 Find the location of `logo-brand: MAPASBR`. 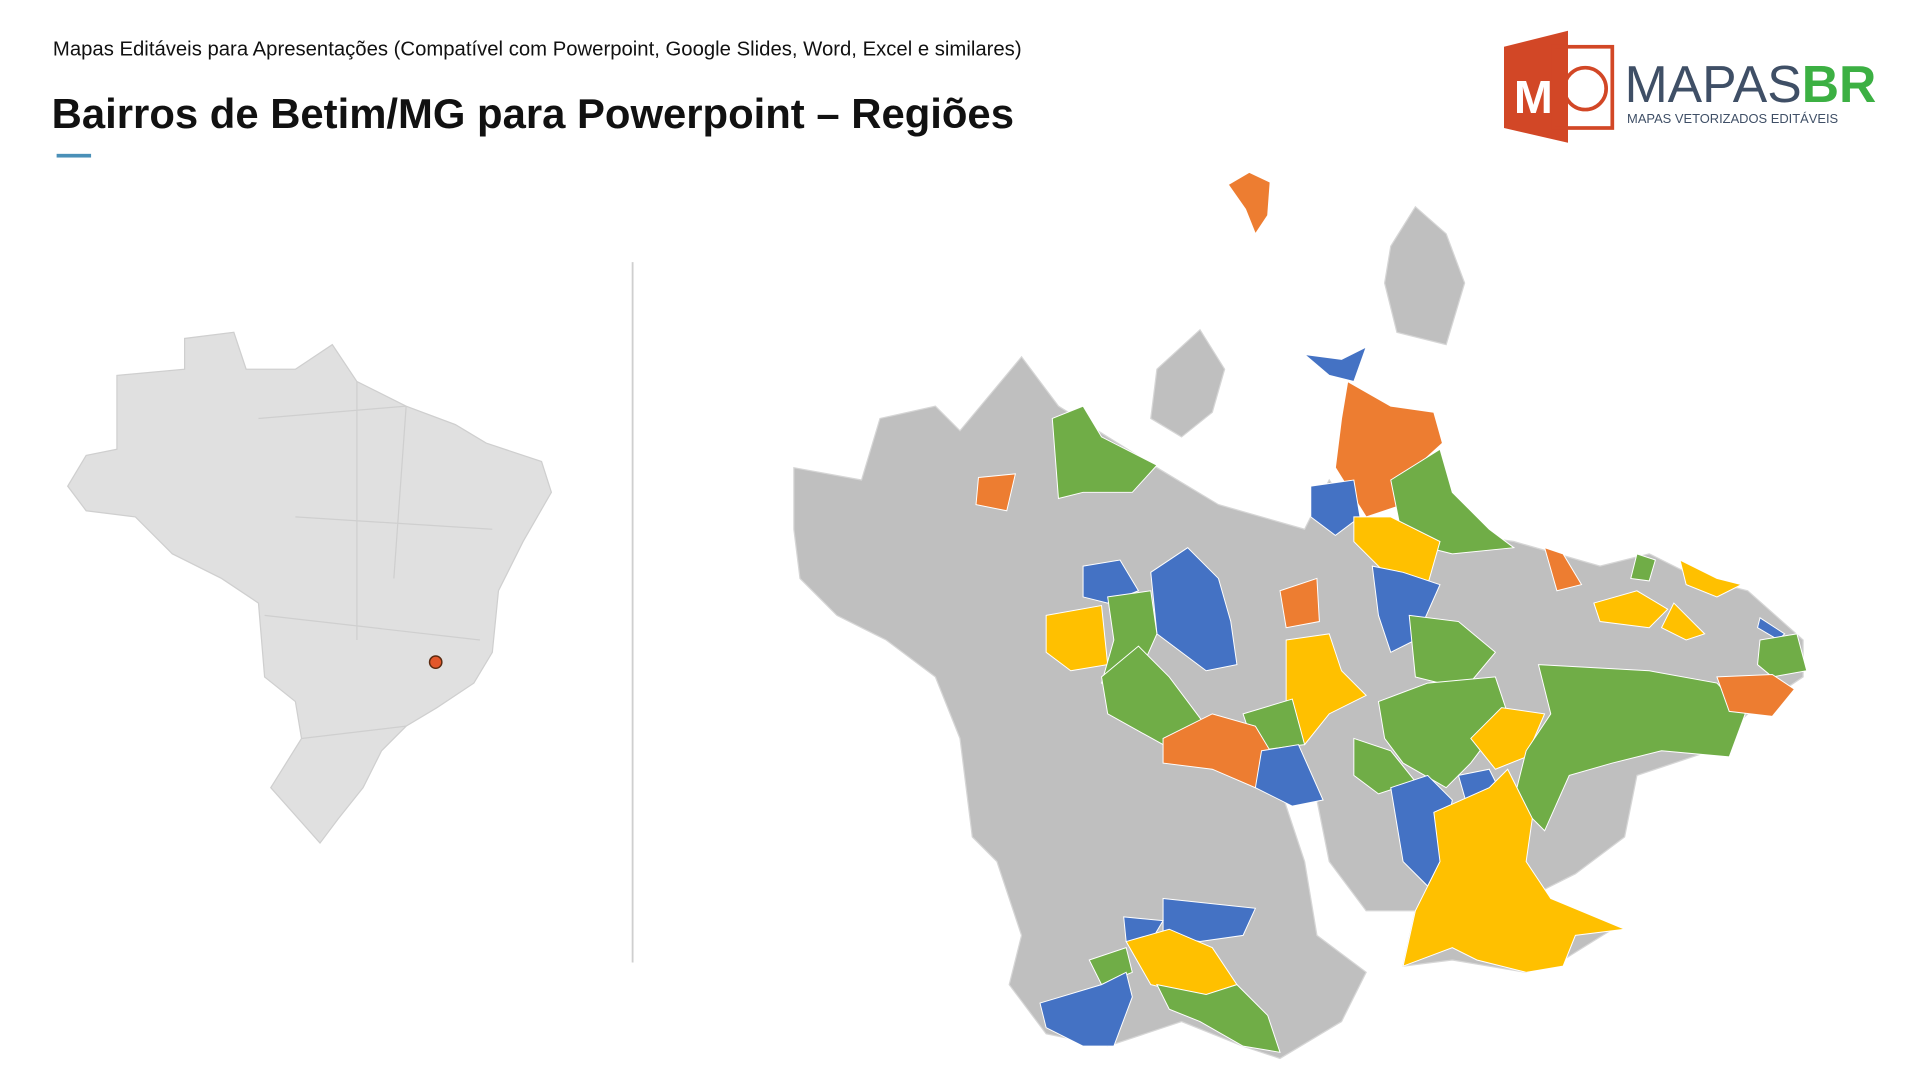

logo-brand: MAPASBR is located at coordinates (1751, 84).